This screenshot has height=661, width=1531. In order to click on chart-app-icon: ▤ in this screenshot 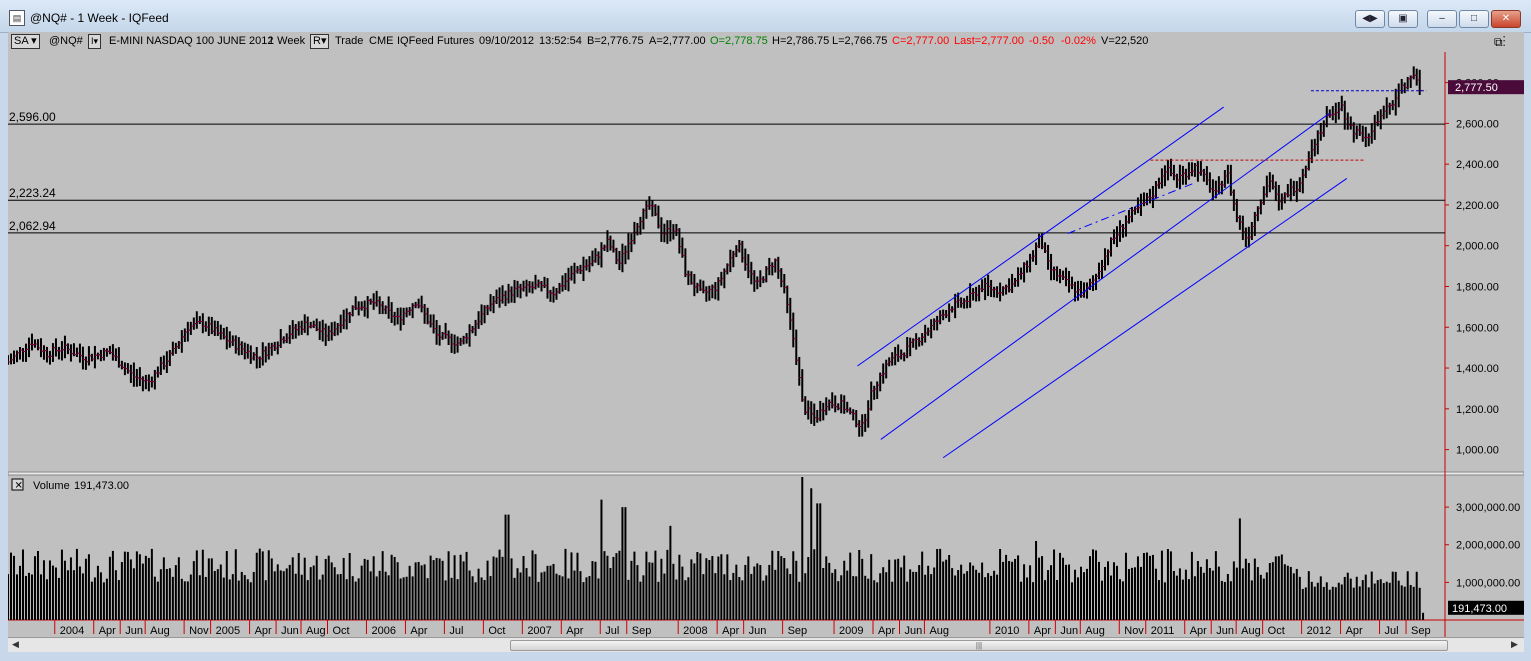, I will do `click(17, 18)`.